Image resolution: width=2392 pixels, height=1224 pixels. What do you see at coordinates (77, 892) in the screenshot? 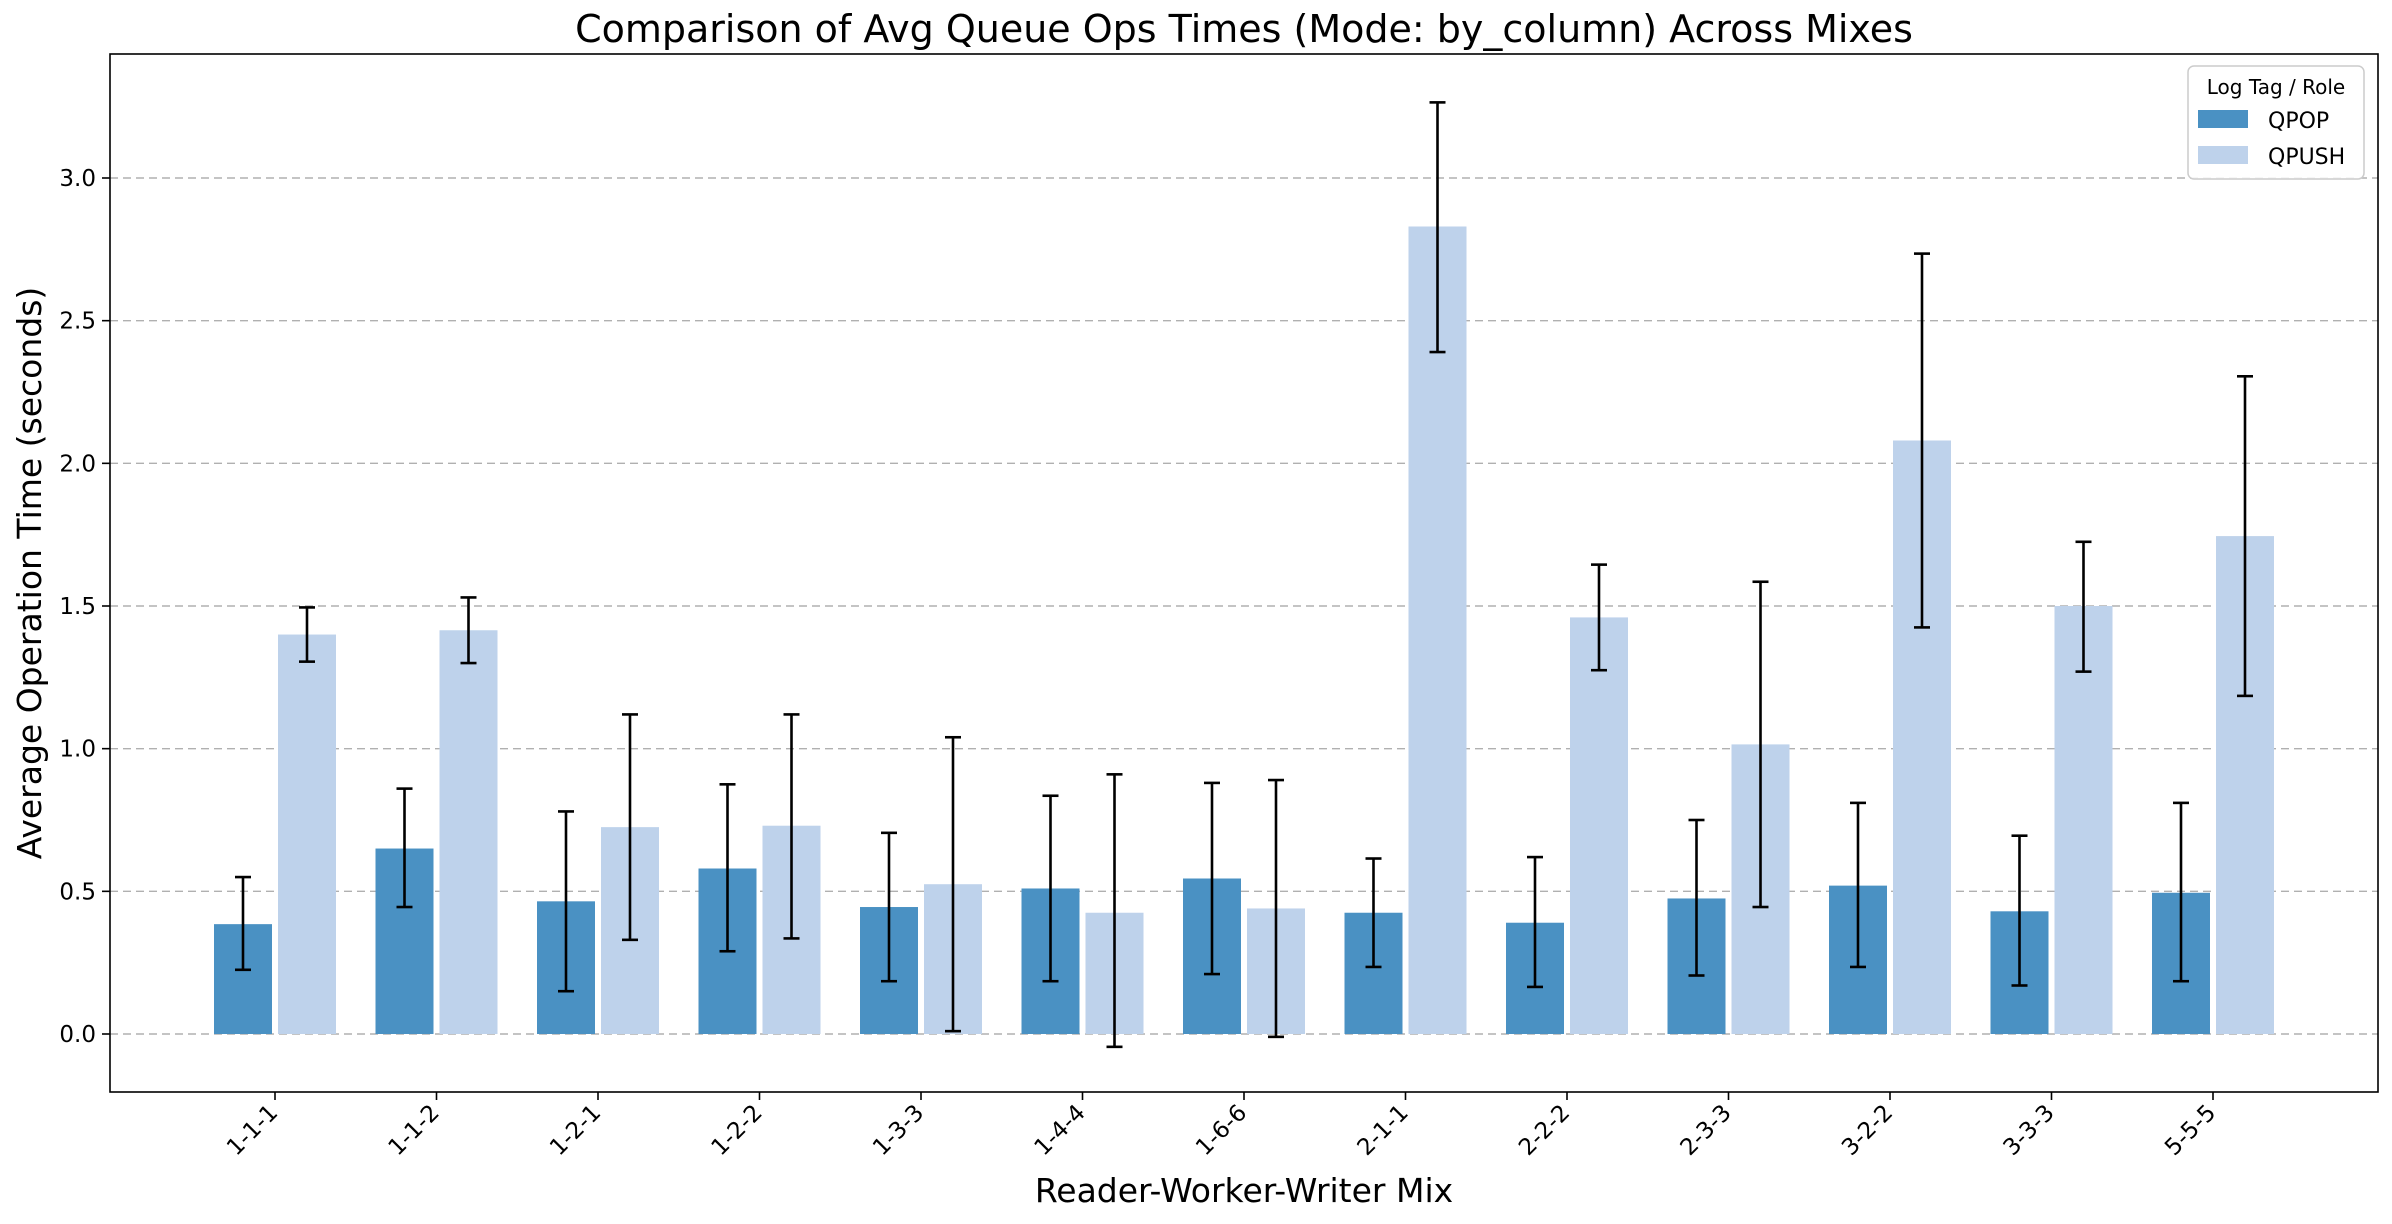
I see `y-tick-label: 0.5` at bounding box center [77, 892].